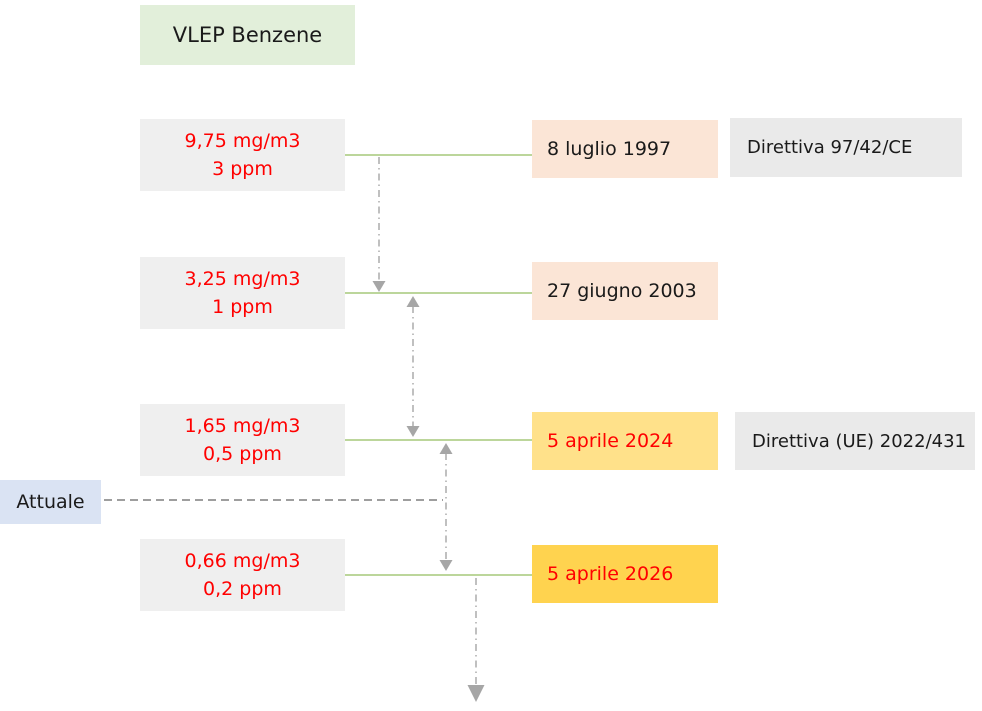 The height and width of the screenshot is (711, 982). I want to click on directive-97-42-ce: Direttiva 97/42/CE, so click(846, 147).